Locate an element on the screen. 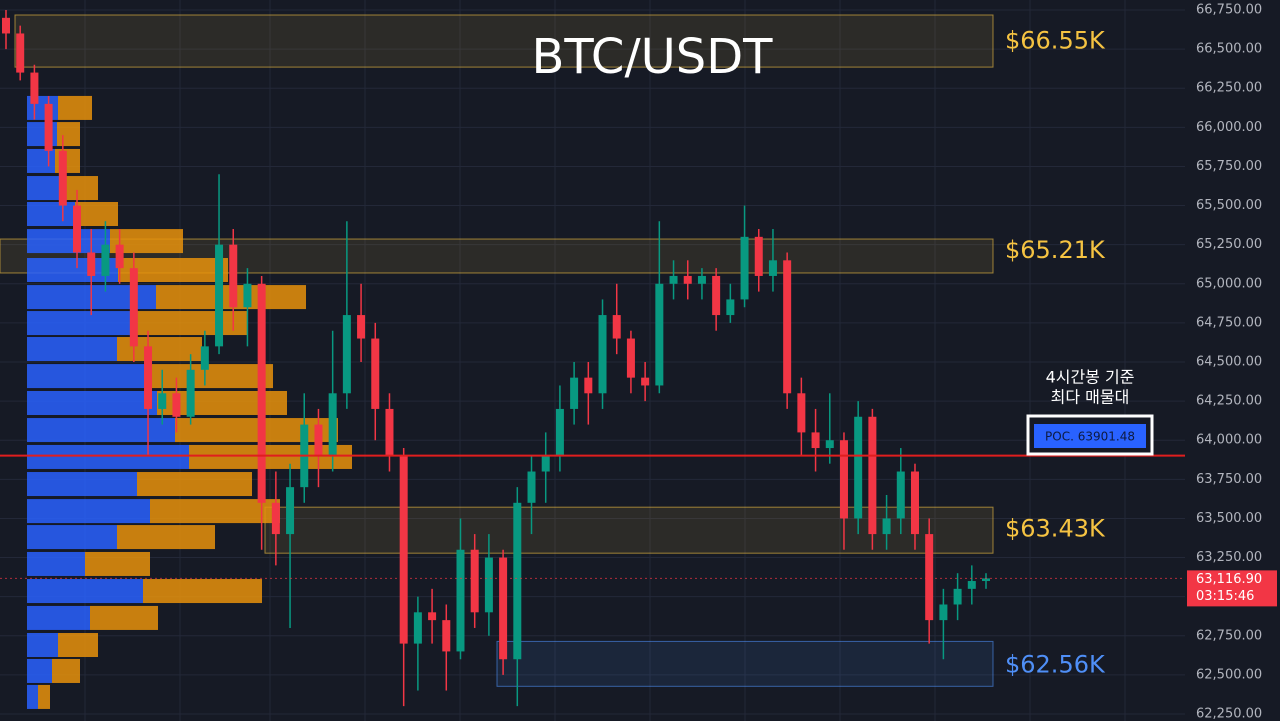  y-tick-label: 64,250.00 is located at coordinates (1229, 401).